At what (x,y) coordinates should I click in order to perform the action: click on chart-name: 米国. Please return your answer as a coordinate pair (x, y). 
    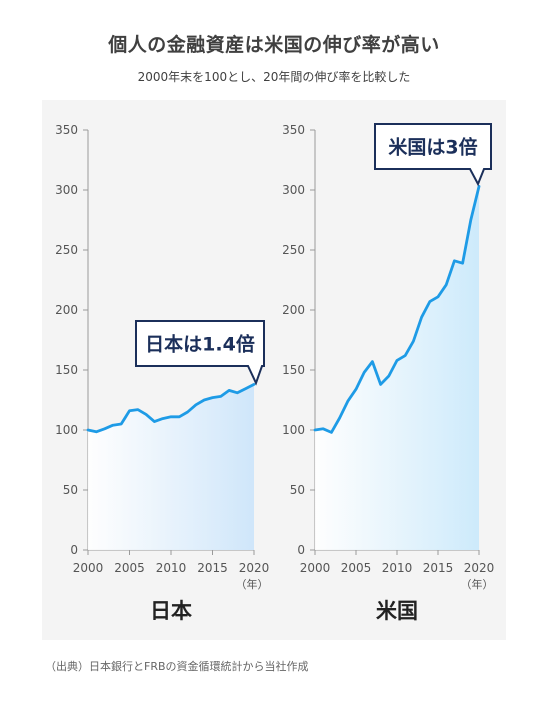
    Looking at the image, I should click on (397, 611).